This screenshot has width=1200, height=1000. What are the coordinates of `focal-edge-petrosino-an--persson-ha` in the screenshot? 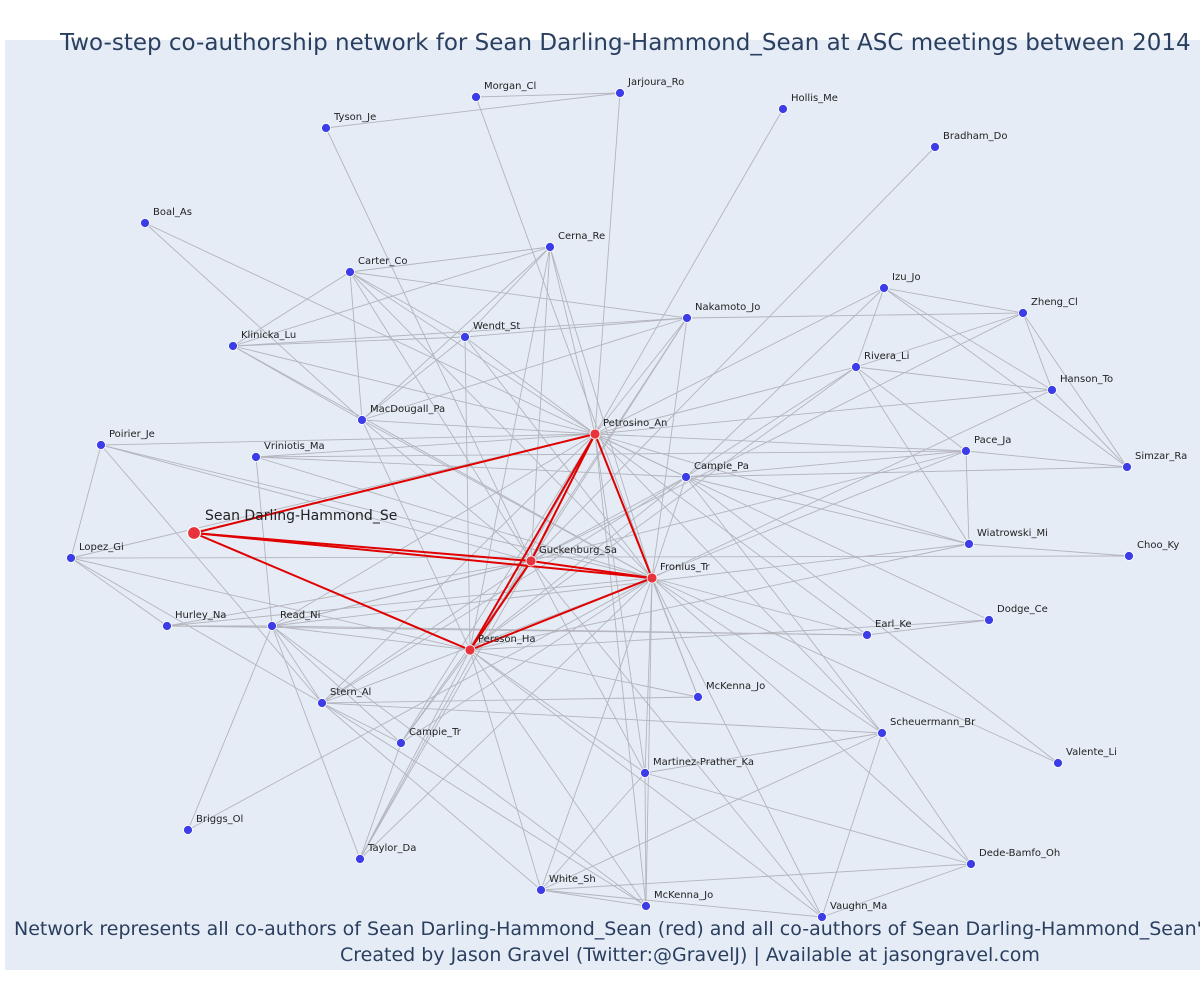 It's located at (532, 542).